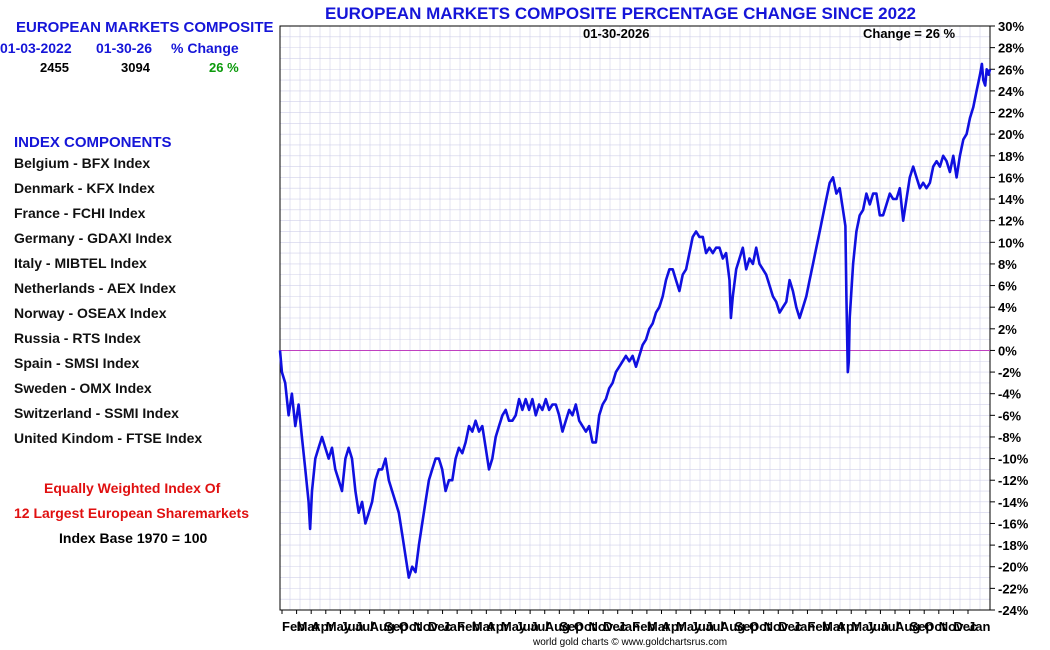 This screenshot has width=1050, height=650. Describe the element at coordinates (1010, 437) in the screenshot. I see `y-tick-label: -8%` at that location.